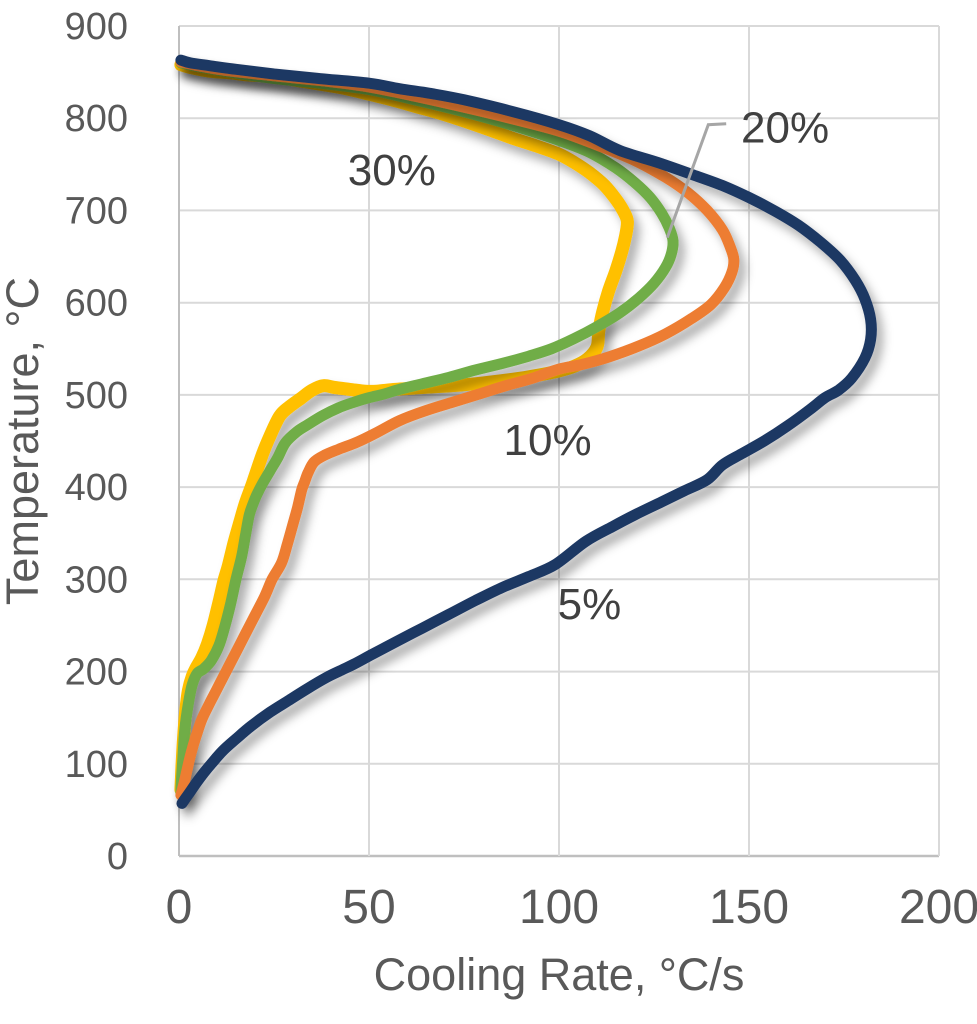 This screenshot has width=977, height=1024. I want to click on leader-line-20pct, so click(696, 180).